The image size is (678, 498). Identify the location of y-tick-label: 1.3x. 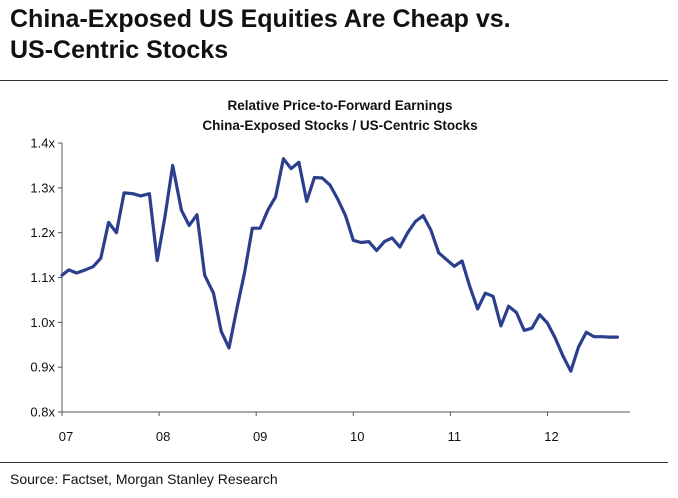
(42, 187).